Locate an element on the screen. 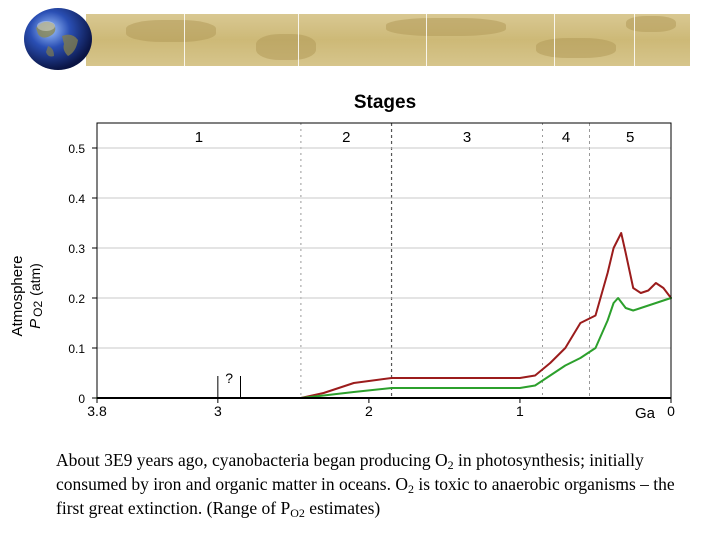  caption-sub-3: O2 is located at coordinates (297, 513).